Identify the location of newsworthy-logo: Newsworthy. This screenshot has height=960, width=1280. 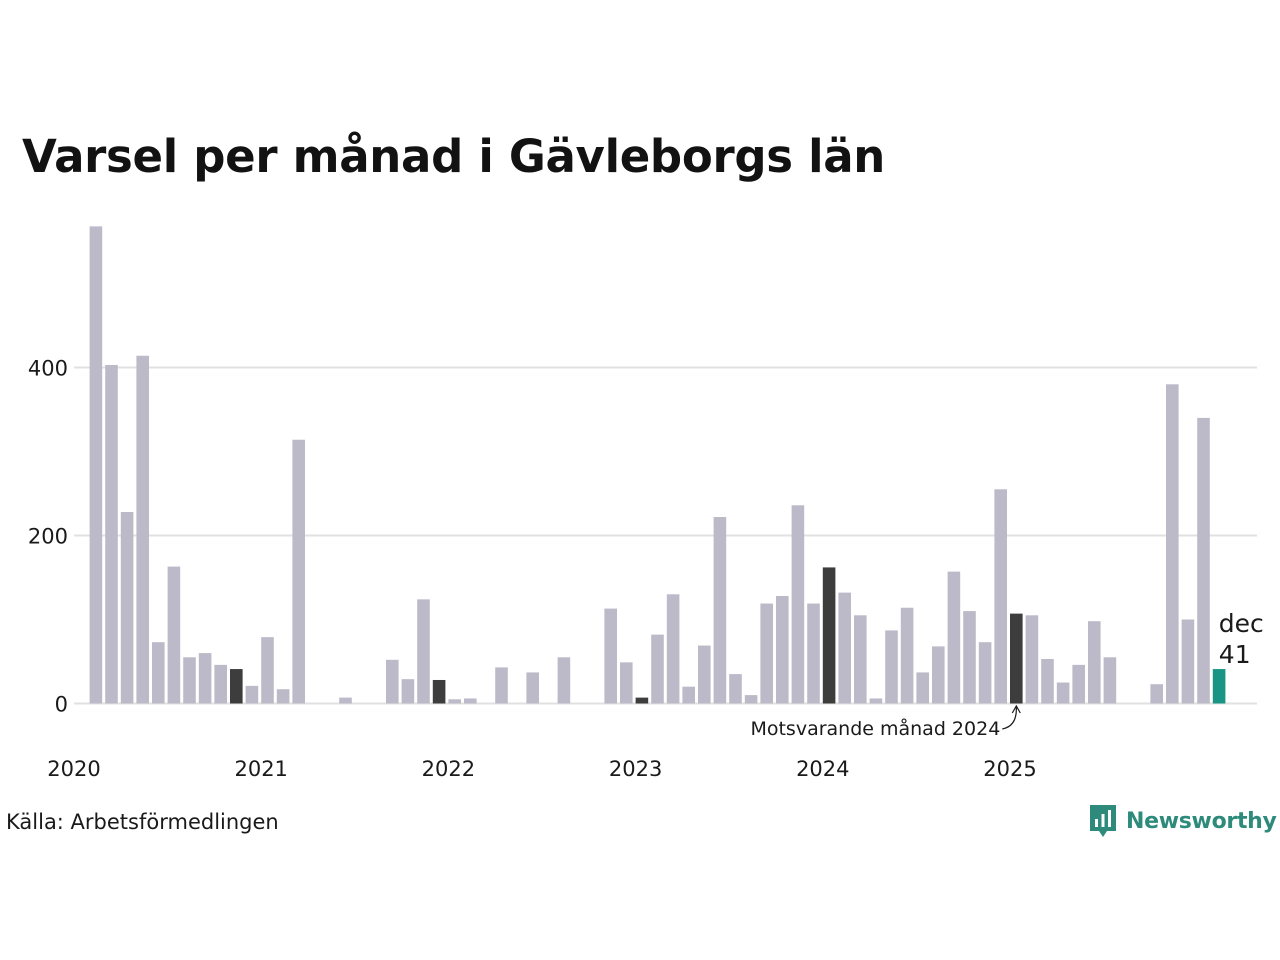
(1182, 821).